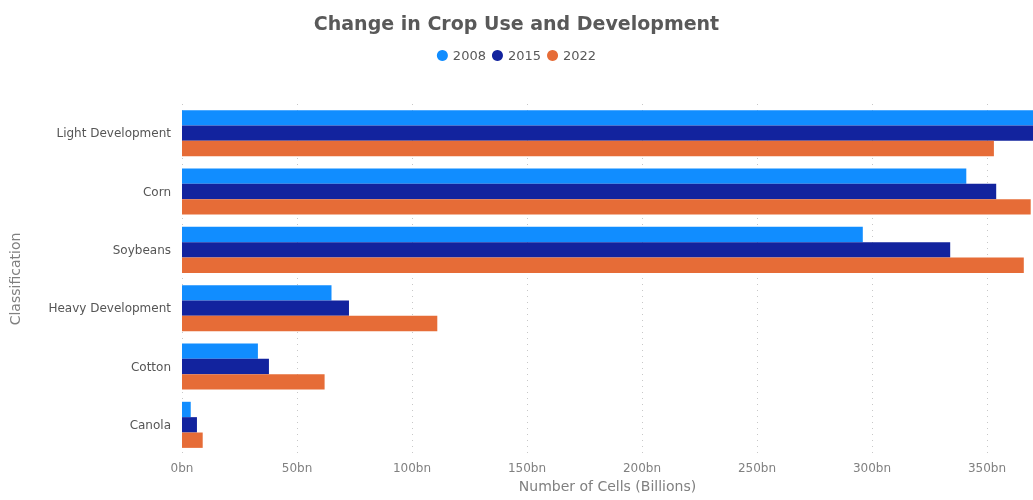 The width and height of the screenshot is (1033, 500). What do you see at coordinates (297, 468) in the screenshot?
I see `x-tick-label: 50bn` at bounding box center [297, 468].